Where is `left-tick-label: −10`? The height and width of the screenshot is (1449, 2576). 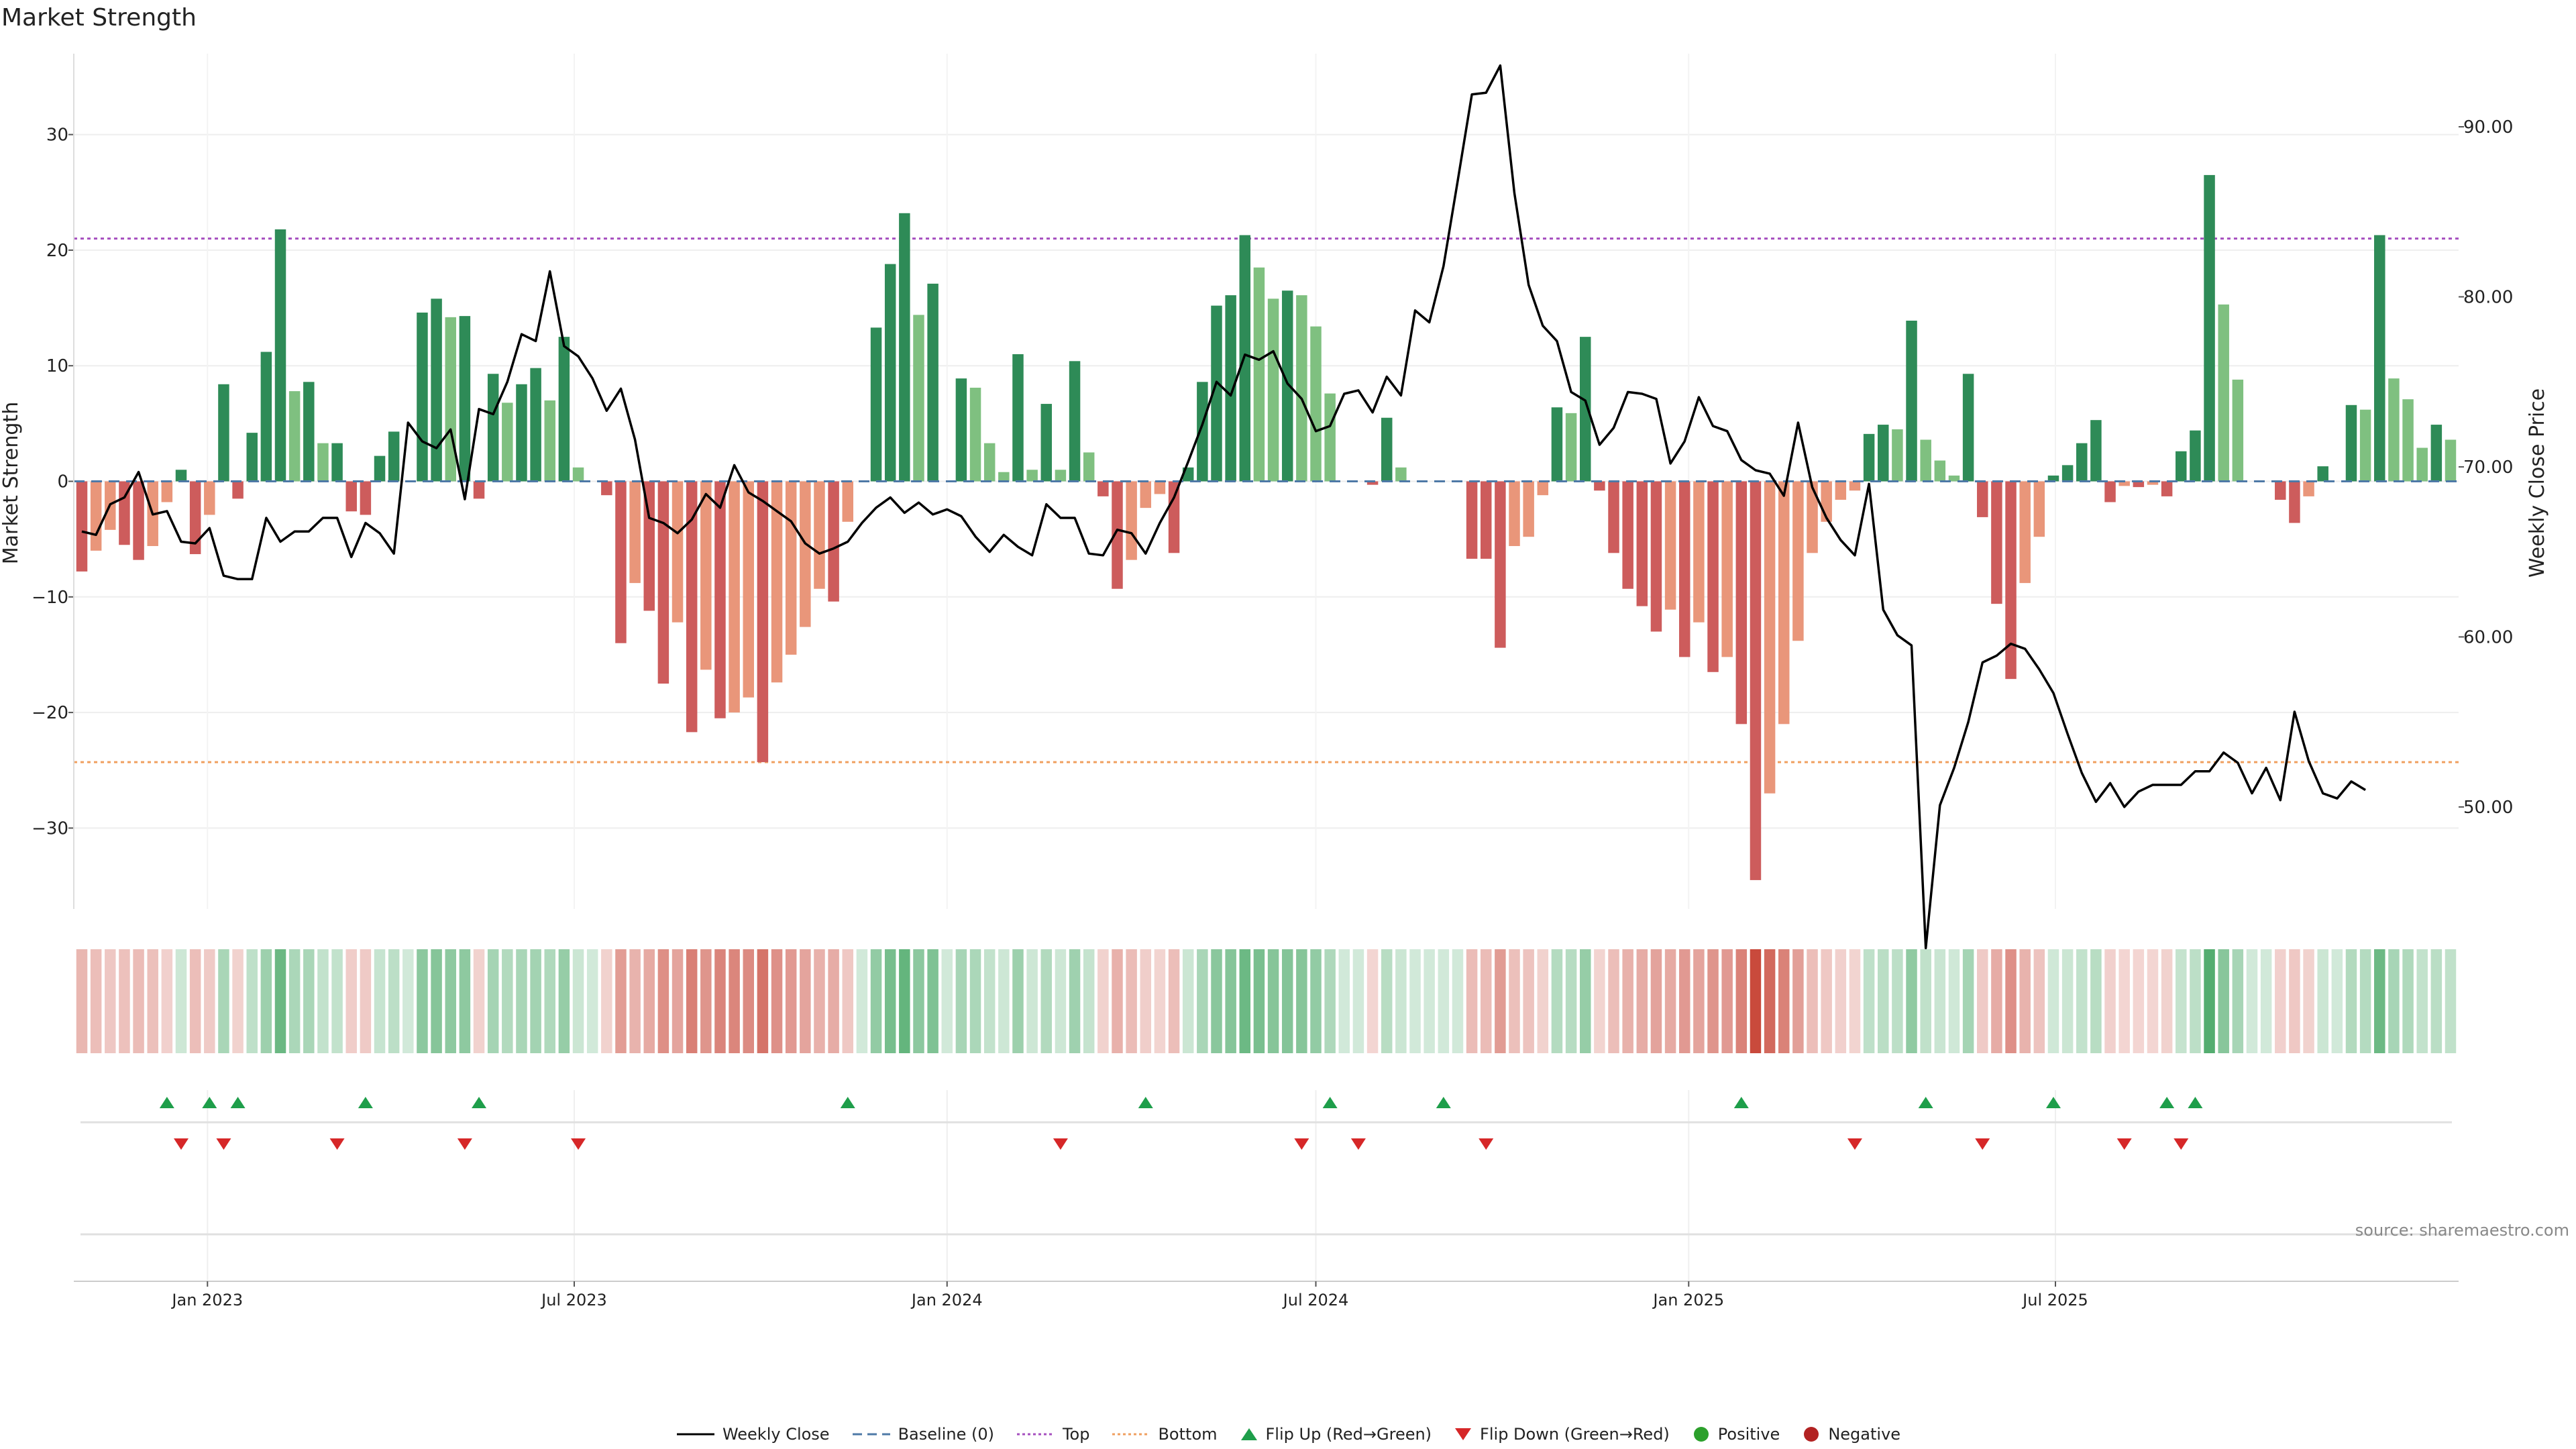 left-tick-label: −10 is located at coordinates (50, 598).